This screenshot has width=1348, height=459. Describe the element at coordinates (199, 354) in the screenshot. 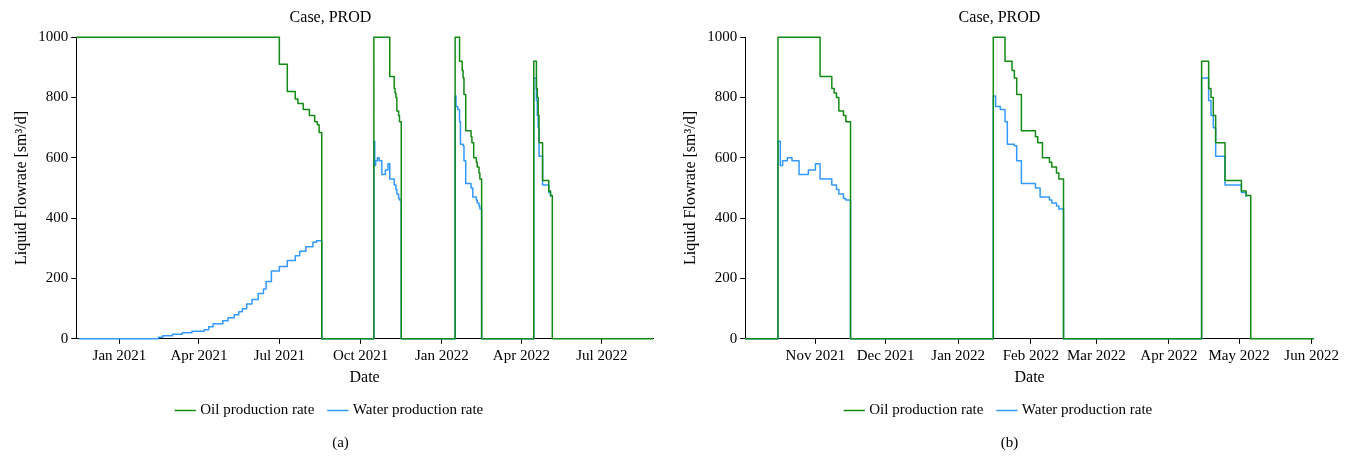

I see `x-tick-label: Apr 2021` at that location.